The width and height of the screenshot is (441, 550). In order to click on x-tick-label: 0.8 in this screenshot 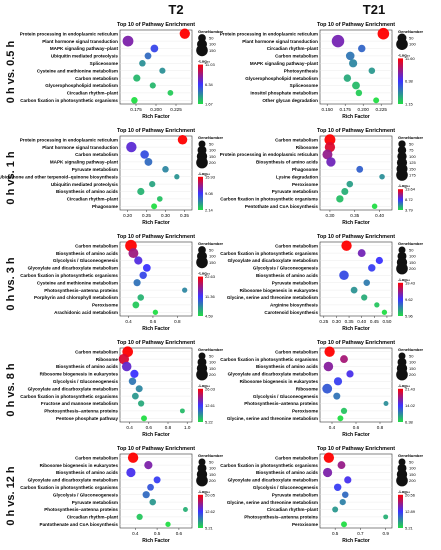, I will do `click(168, 427)`.